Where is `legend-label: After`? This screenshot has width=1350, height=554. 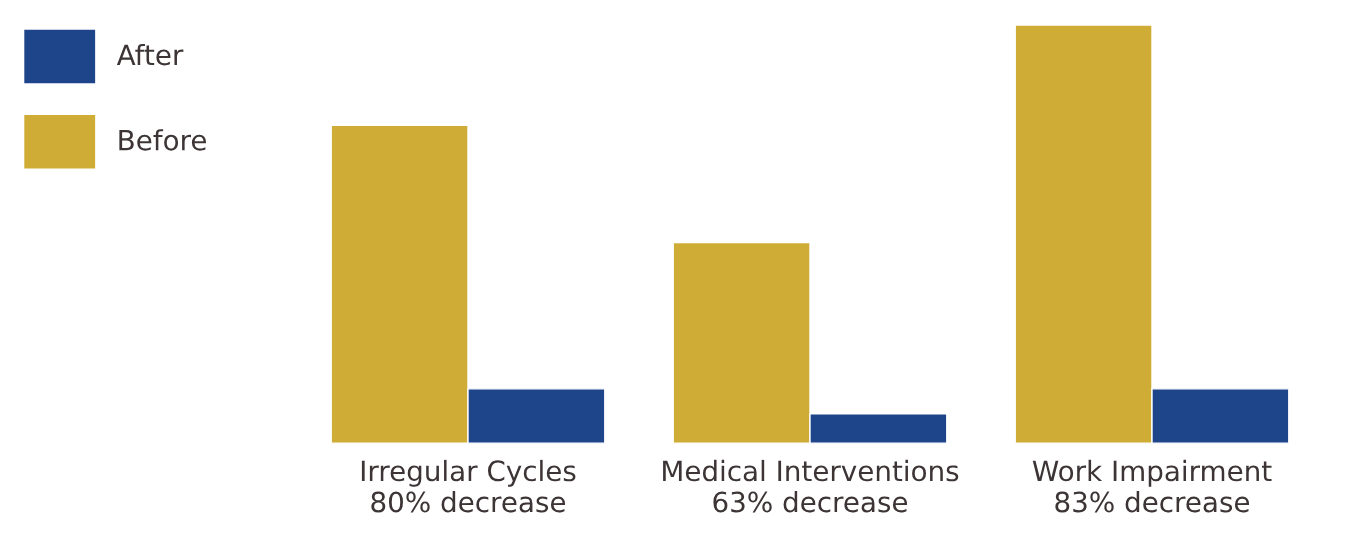
legend-label: After is located at coordinates (150, 54).